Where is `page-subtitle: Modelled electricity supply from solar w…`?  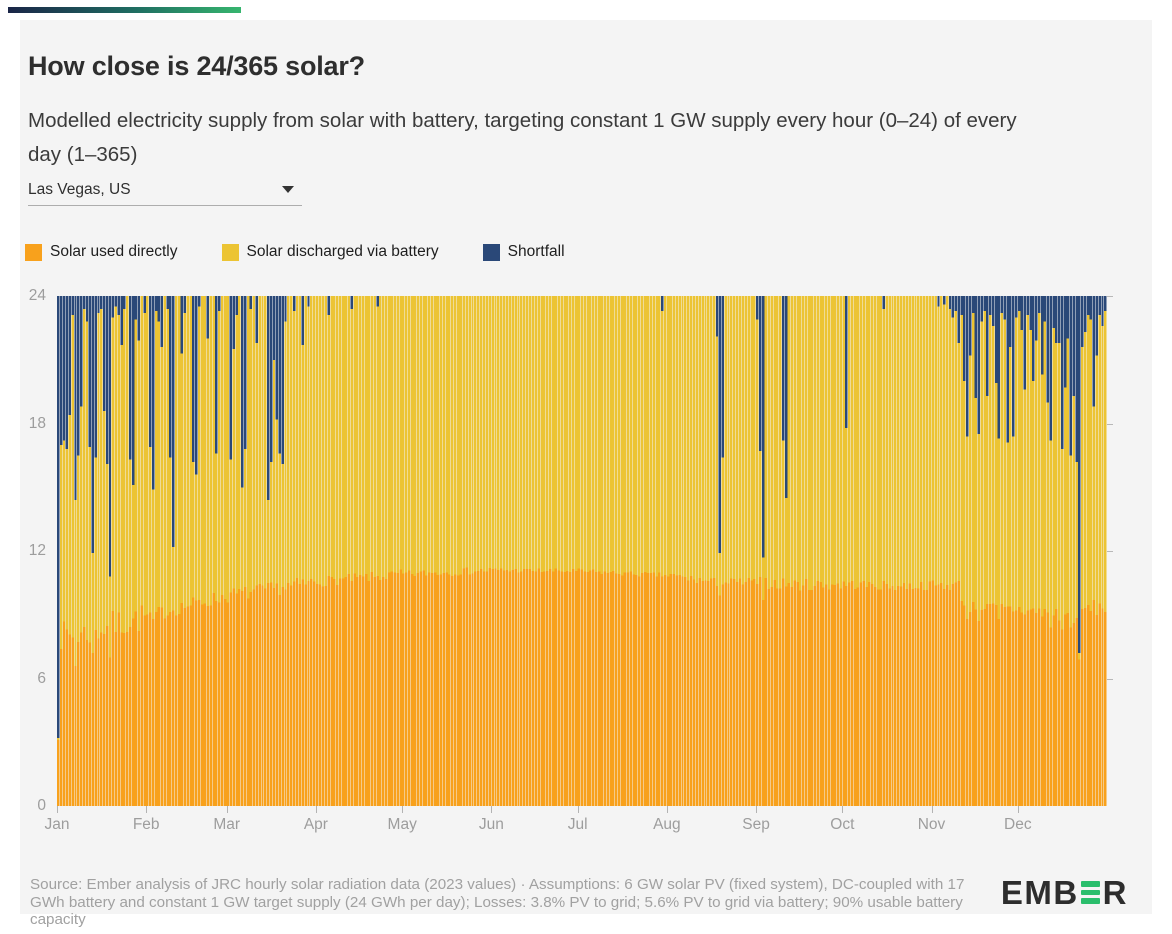
page-subtitle: Modelled electricity supply from solar w… is located at coordinates (522, 137).